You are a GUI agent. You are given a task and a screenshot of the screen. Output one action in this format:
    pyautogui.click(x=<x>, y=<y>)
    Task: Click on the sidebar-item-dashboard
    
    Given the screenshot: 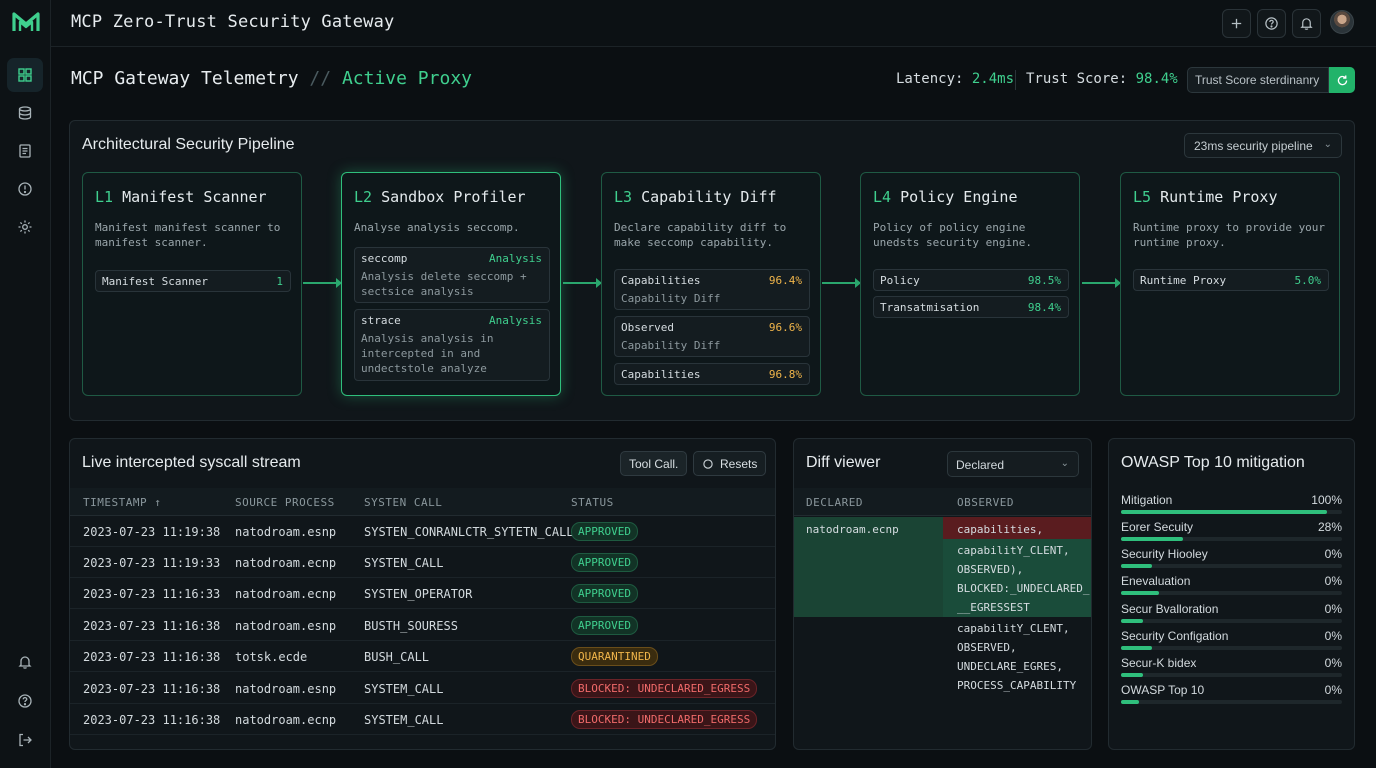 What is the action you would take?
    pyautogui.click(x=25, y=75)
    